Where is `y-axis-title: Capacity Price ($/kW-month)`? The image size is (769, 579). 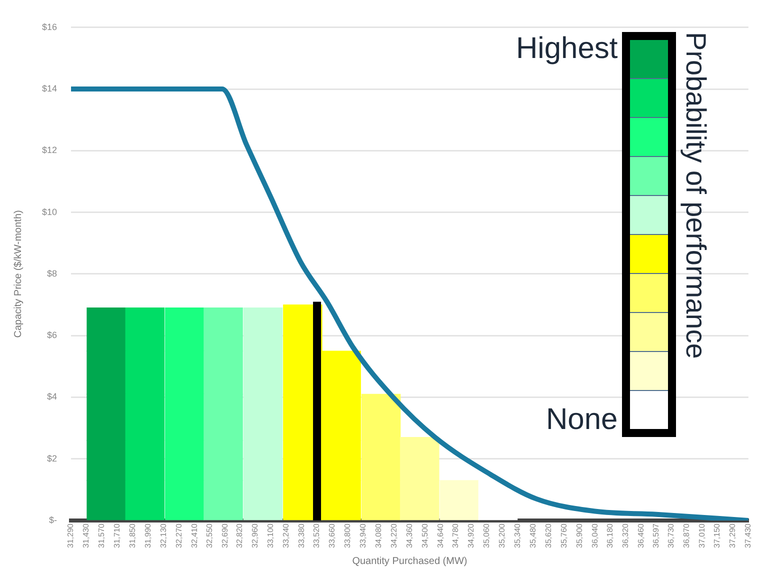 y-axis-title: Capacity Price ($/kW-month) is located at coordinates (18, 274).